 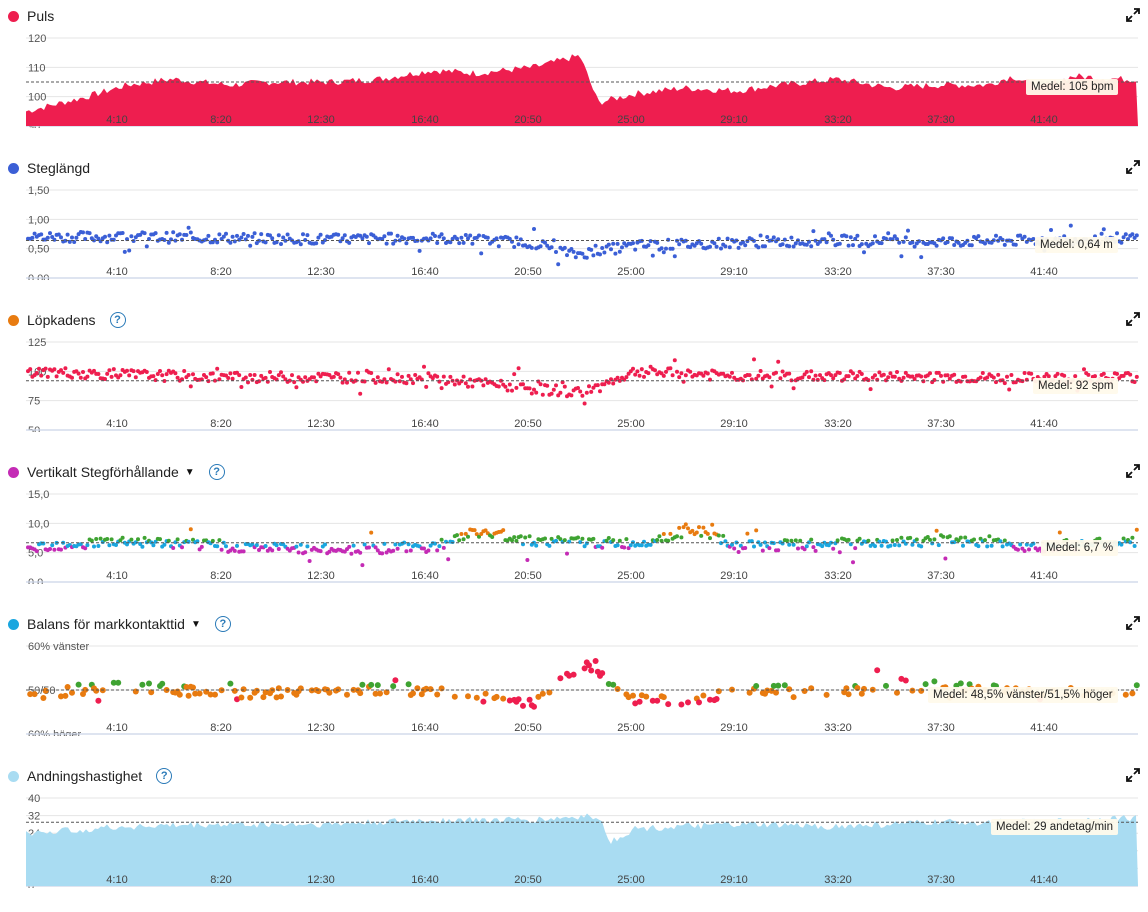 What do you see at coordinates (582, 90) in the screenshot?
I see `area-fill` at bounding box center [582, 90].